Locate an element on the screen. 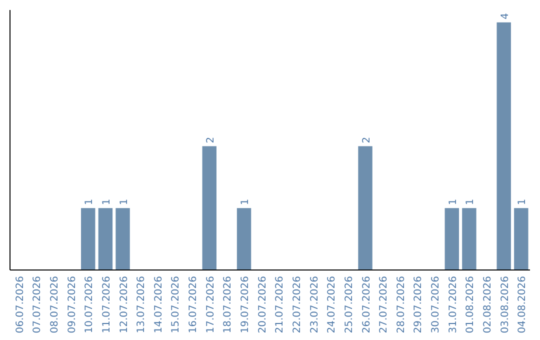  x-tick-label: 07.07.2026 is located at coordinates (38, 305).